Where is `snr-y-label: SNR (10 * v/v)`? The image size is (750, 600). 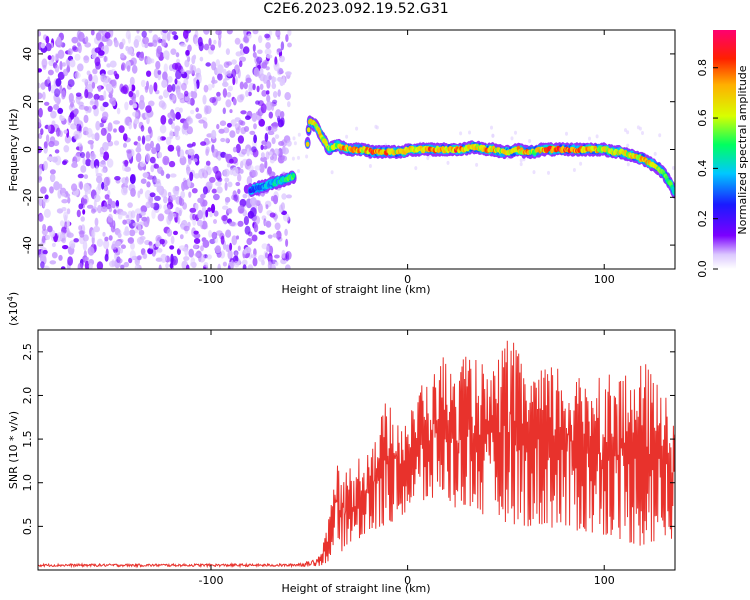
snr-y-label: SNR (10 * v/v) is located at coordinates (13, 450).